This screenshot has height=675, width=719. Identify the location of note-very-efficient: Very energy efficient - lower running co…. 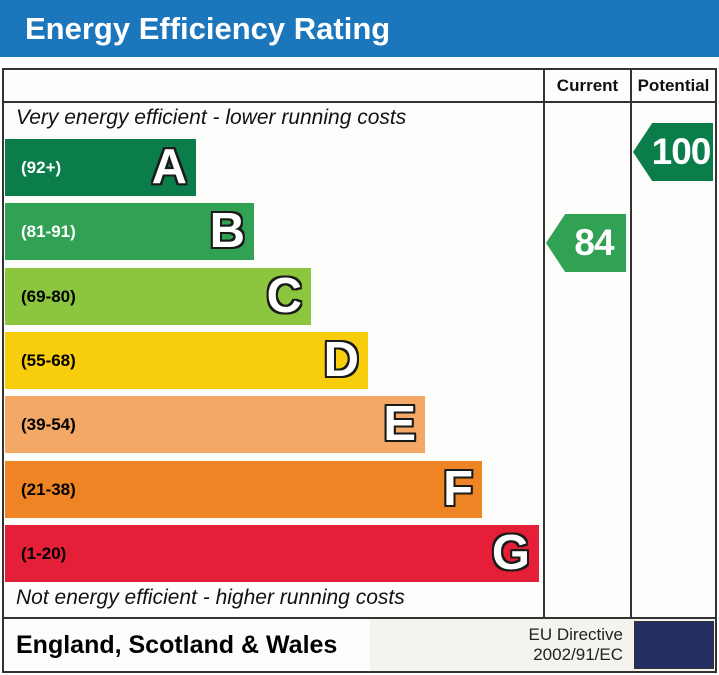
(211, 117).